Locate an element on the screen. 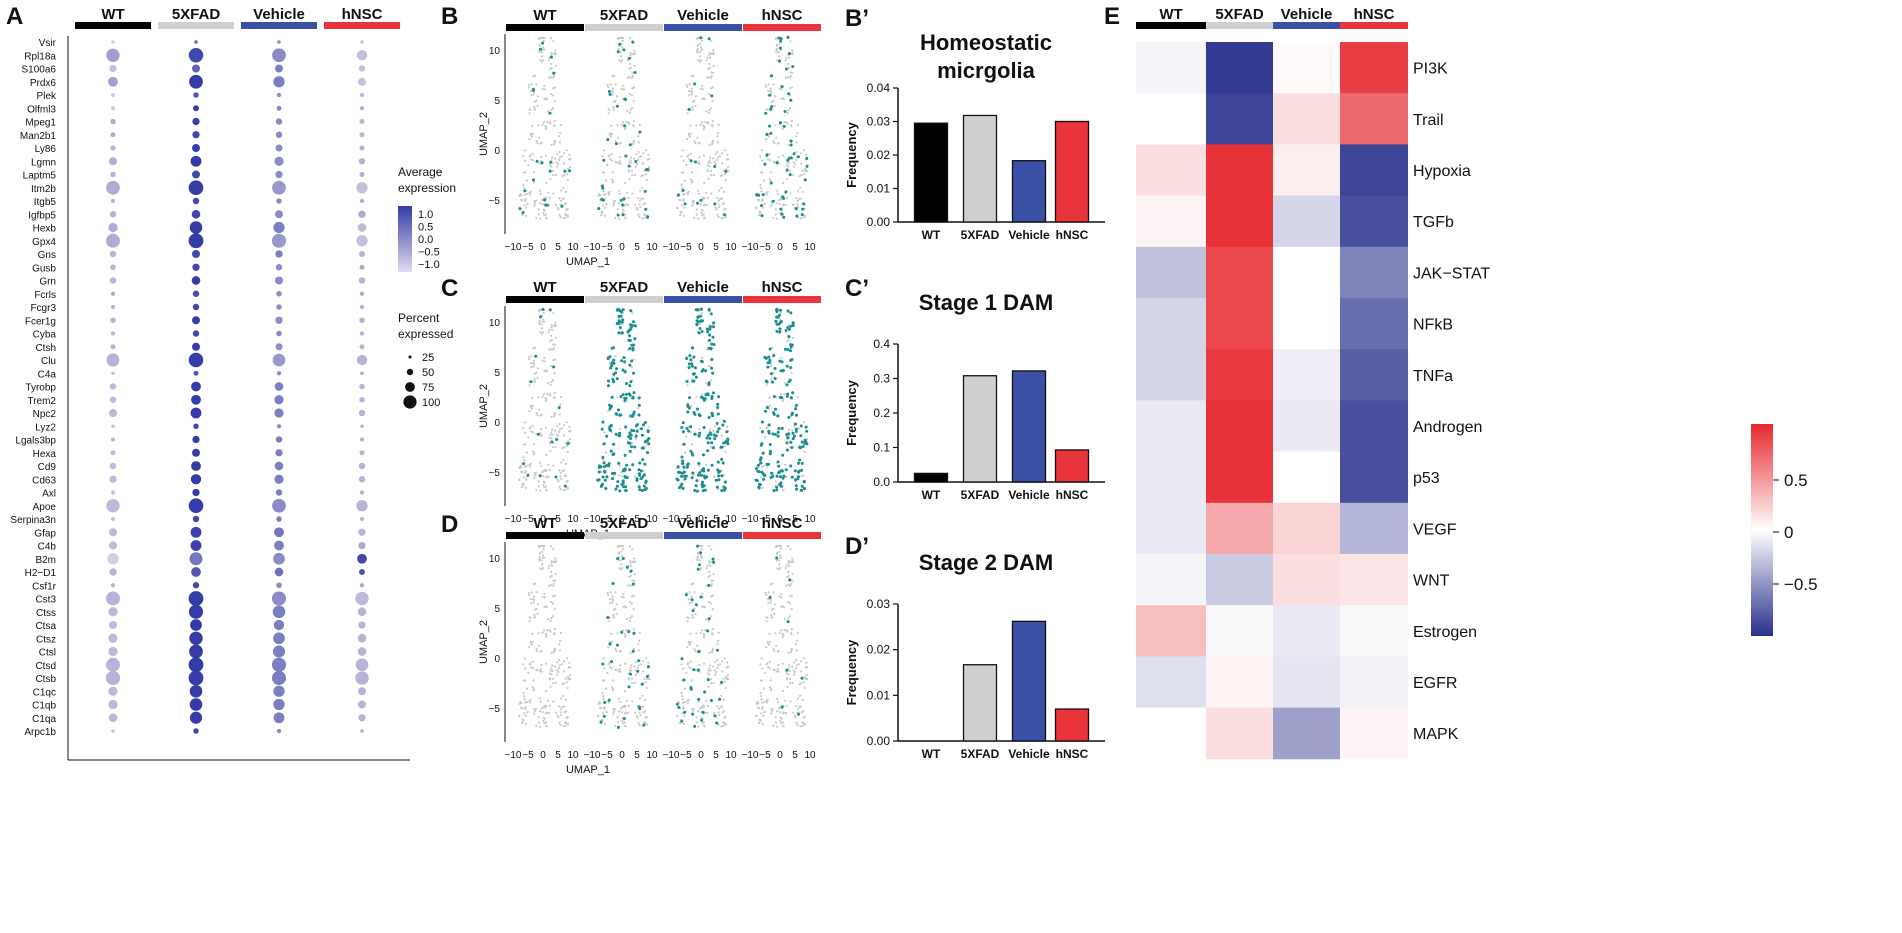  dotplot-header-Vehicle: Vehicle is located at coordinates (279, 14).